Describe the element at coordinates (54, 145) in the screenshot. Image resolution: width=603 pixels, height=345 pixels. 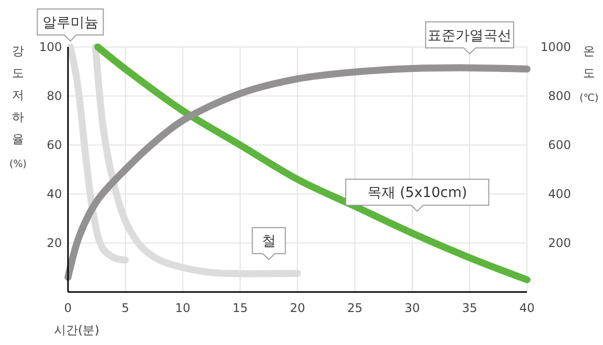
I see `y-tick-label: 60` at that location.